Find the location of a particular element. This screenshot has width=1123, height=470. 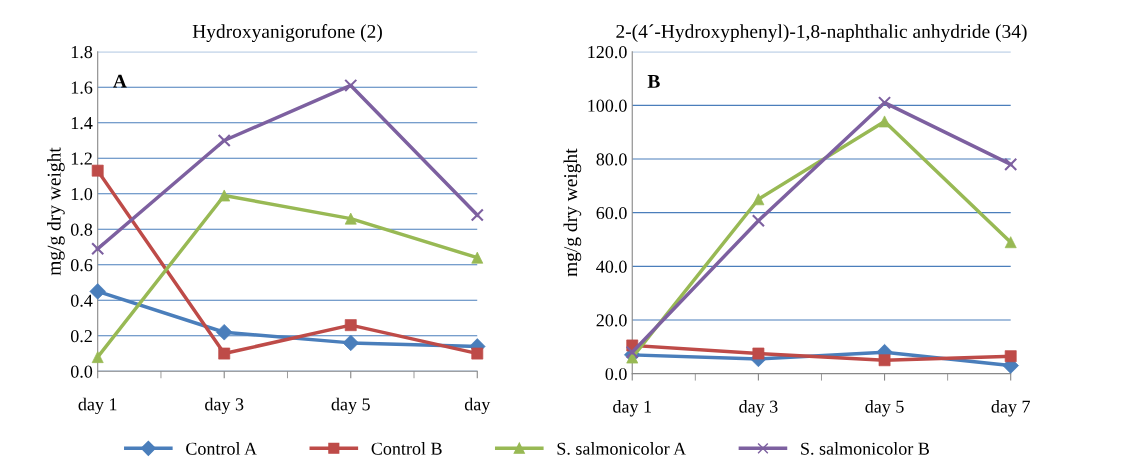

y-tick-label: 40.0 is located at coordinates (611, 266).